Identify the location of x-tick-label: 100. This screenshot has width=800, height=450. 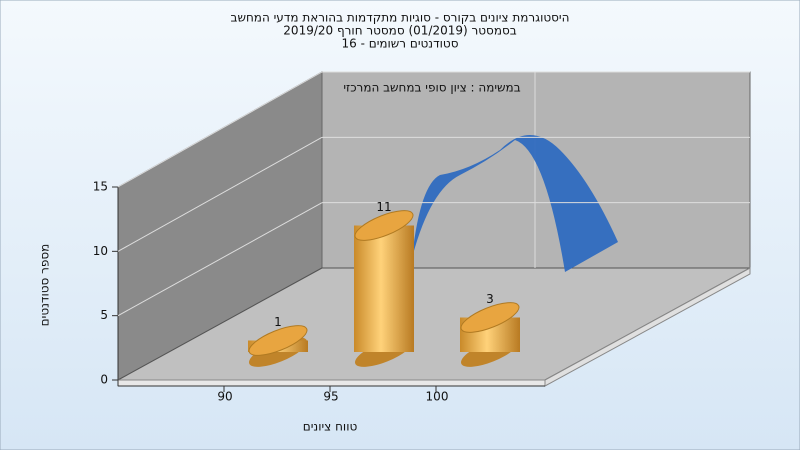
(437, 397).